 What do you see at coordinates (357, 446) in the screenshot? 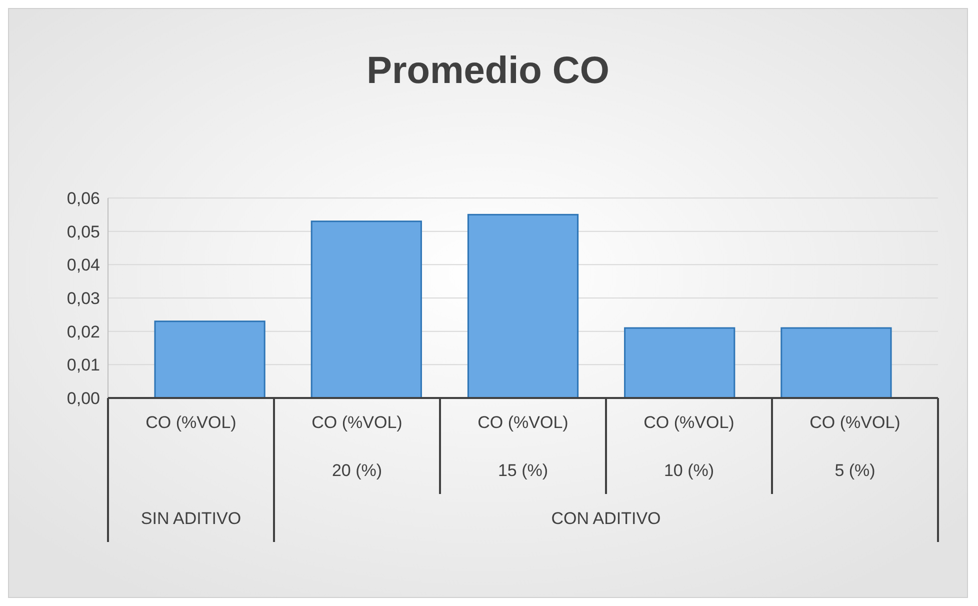
I see `category-label: CO (%VOL) 20 (%)` at bounding box center [357, 446].